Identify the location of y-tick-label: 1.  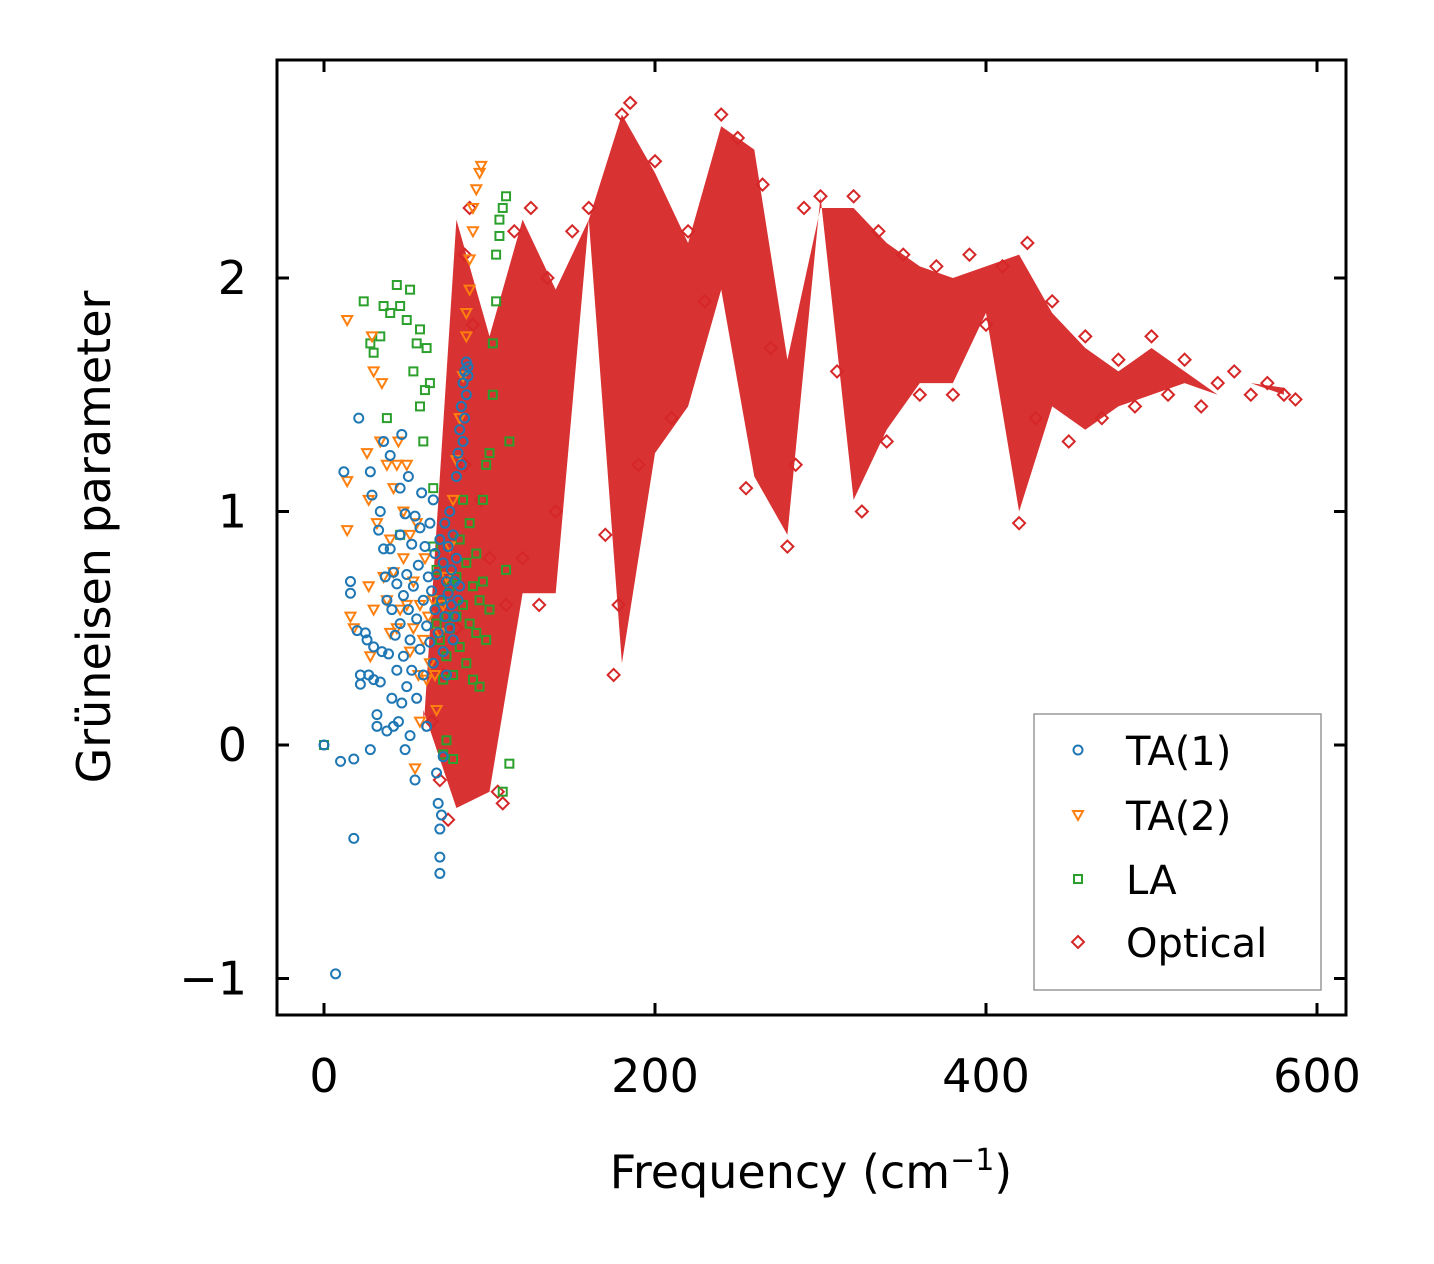
(232, 512).